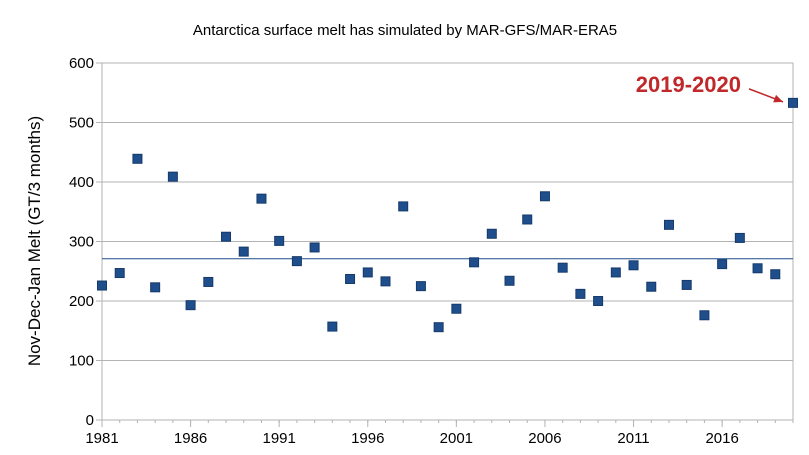  I want to click on x-tick-labels: 1981 1986 1991 1996 2001 2006 2011 2016, so click(412, 438).